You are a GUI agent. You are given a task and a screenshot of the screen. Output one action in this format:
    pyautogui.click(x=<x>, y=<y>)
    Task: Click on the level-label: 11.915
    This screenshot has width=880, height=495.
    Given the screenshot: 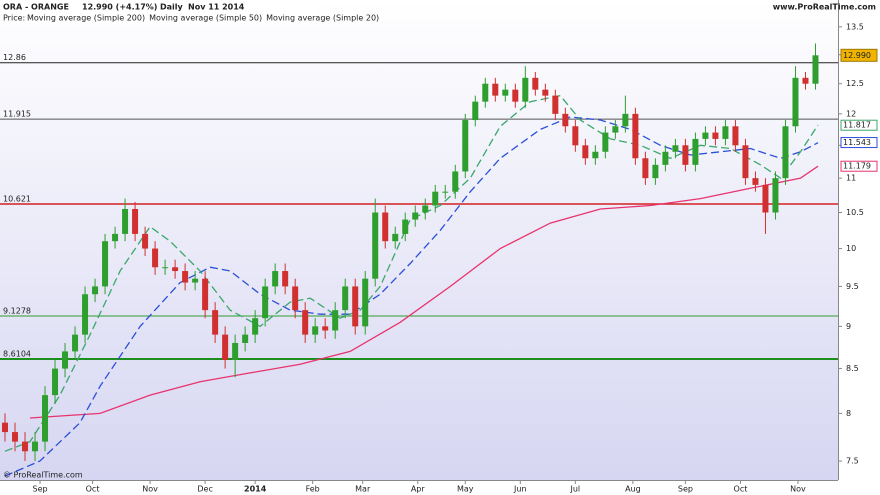 What is the action you would take?
    pyautogui.click(x=17, y=114)
    